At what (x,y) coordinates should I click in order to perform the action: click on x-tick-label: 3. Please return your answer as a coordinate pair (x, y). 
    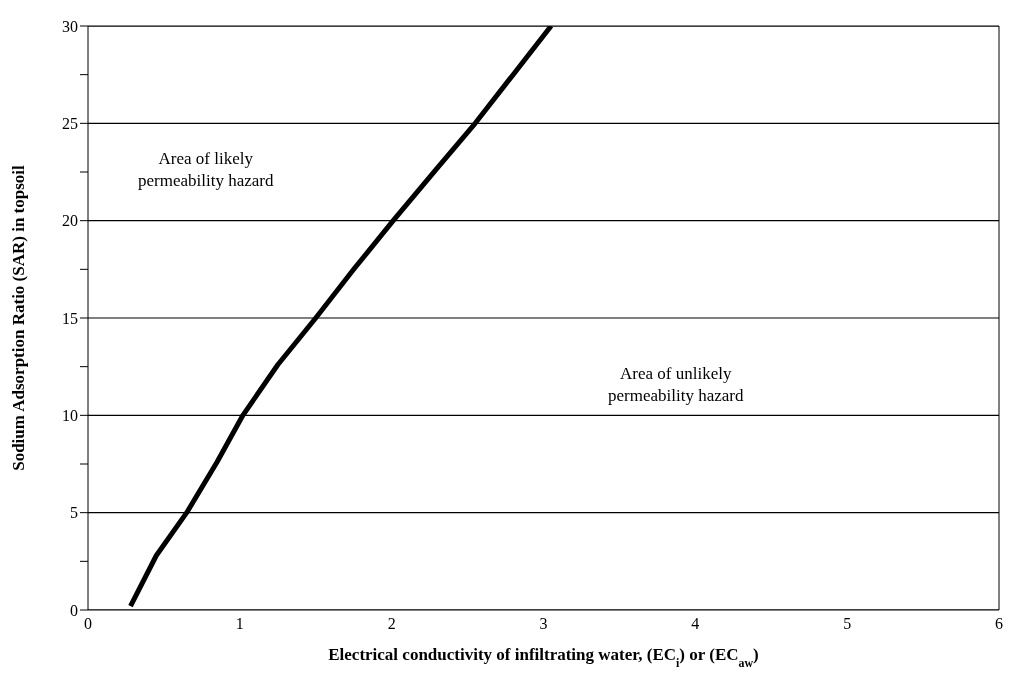
    Looking at the image, I should click on (543, 624).